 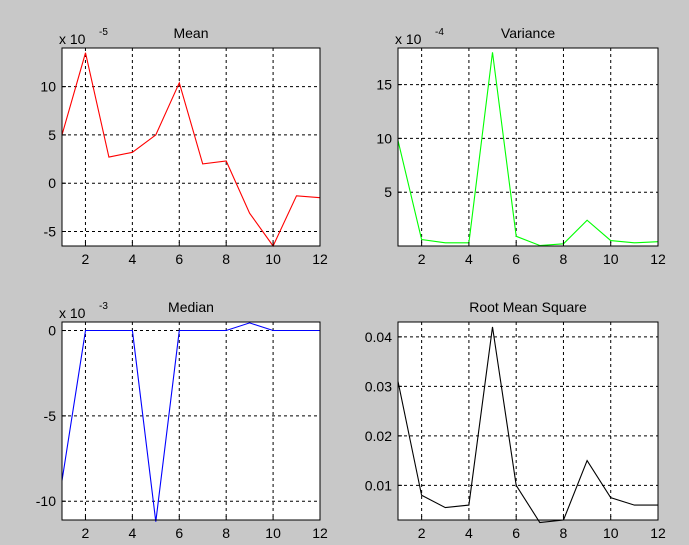 I want to click on chart-0-x-tick-label-4: 10, so click(x=273, y=259).